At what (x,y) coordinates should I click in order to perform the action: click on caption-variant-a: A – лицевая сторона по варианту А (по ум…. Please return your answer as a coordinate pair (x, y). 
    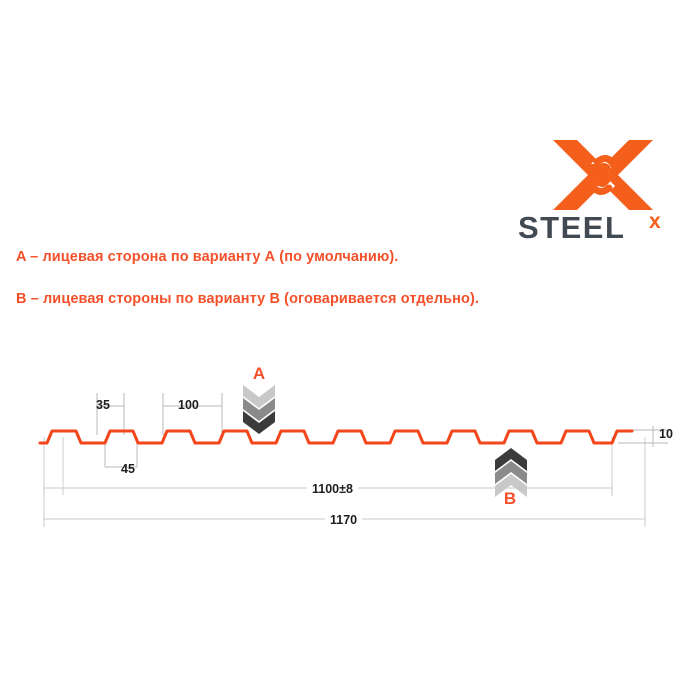
    Looking at the image, I should click on (207, 257).